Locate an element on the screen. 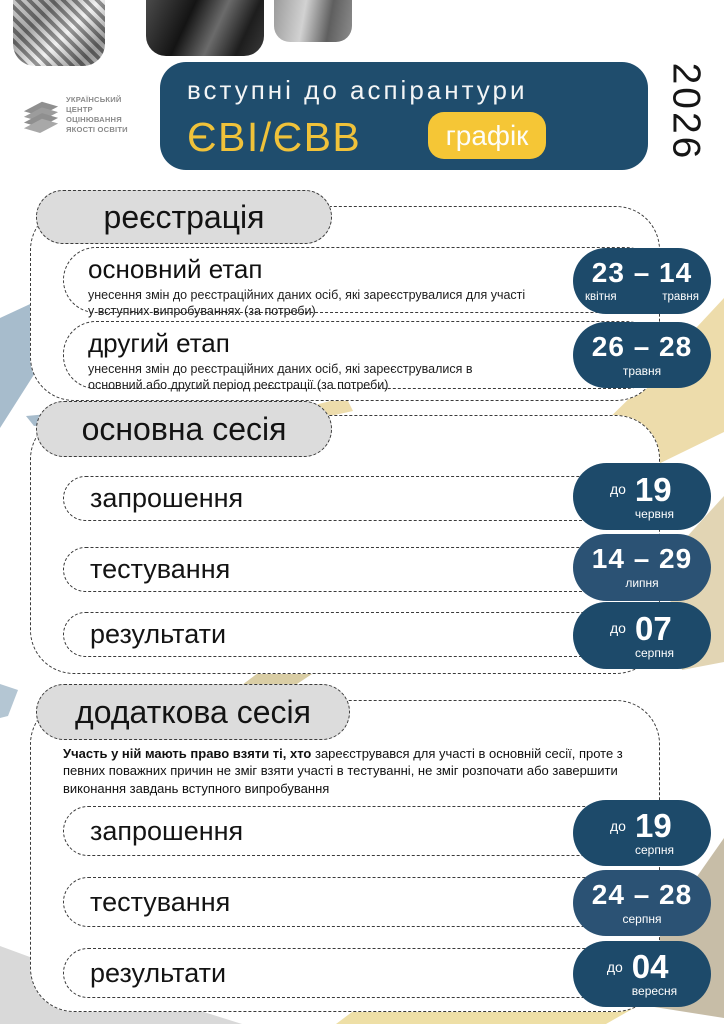  date-badge: 26 – 28 травня is located at coordinates (642, 355).